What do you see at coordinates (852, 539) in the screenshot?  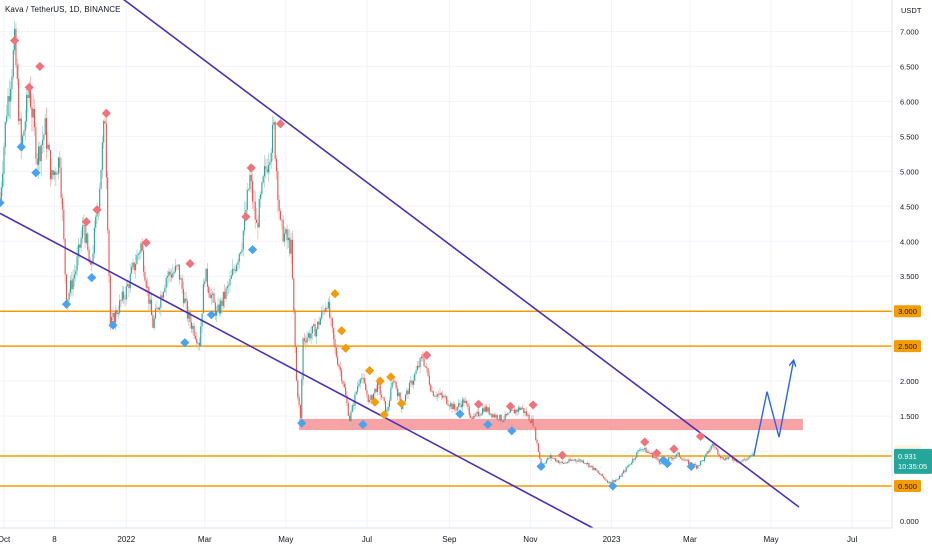 I see `time-tick-label: Jul` at bounding box center [852, 539].